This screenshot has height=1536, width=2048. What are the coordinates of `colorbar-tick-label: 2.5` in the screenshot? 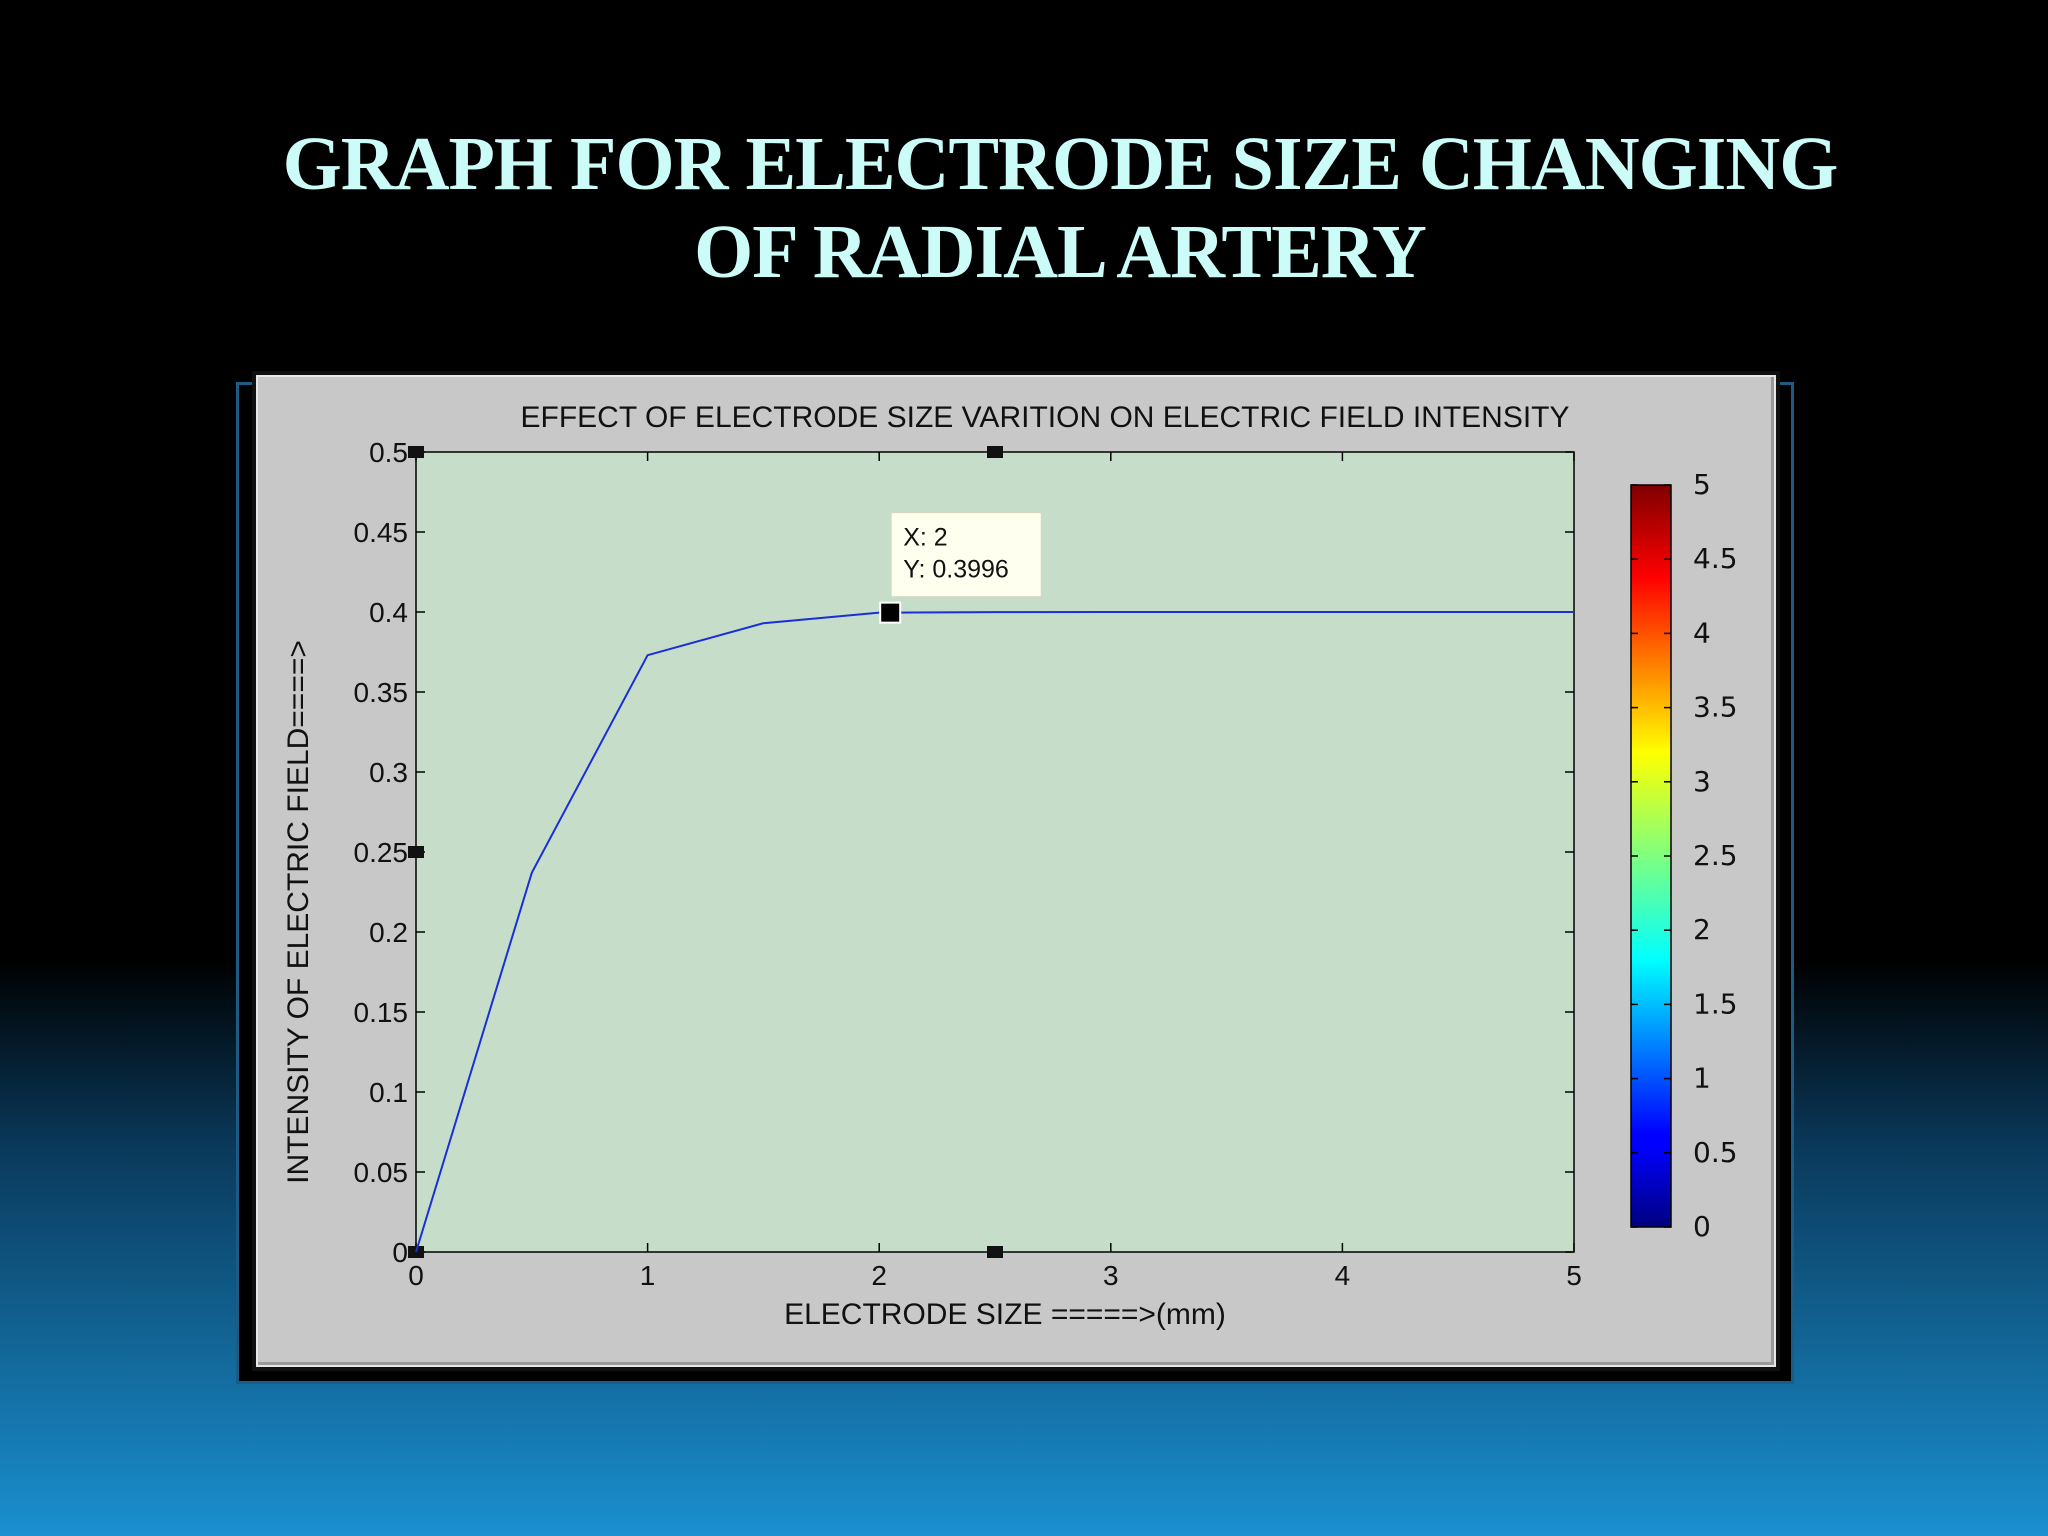 It's located at (1715, 855).